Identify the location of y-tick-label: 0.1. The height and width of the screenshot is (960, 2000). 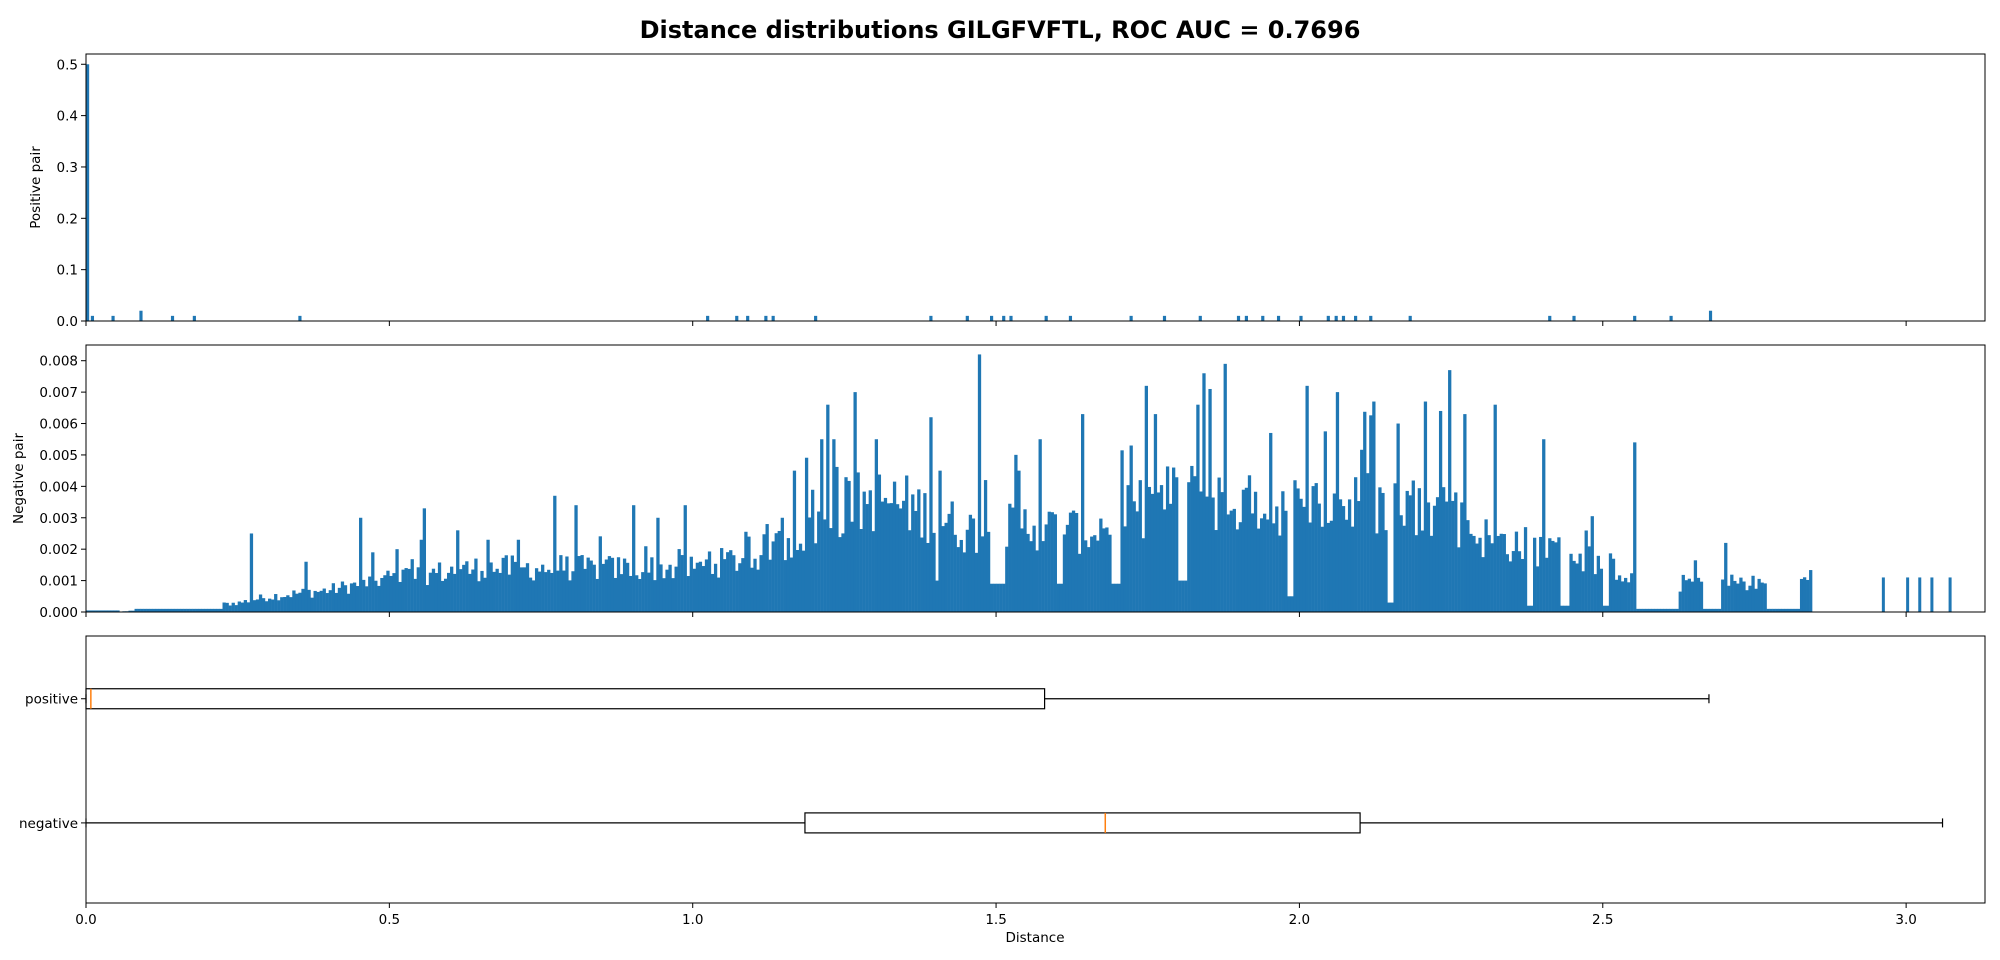
(67, 271).